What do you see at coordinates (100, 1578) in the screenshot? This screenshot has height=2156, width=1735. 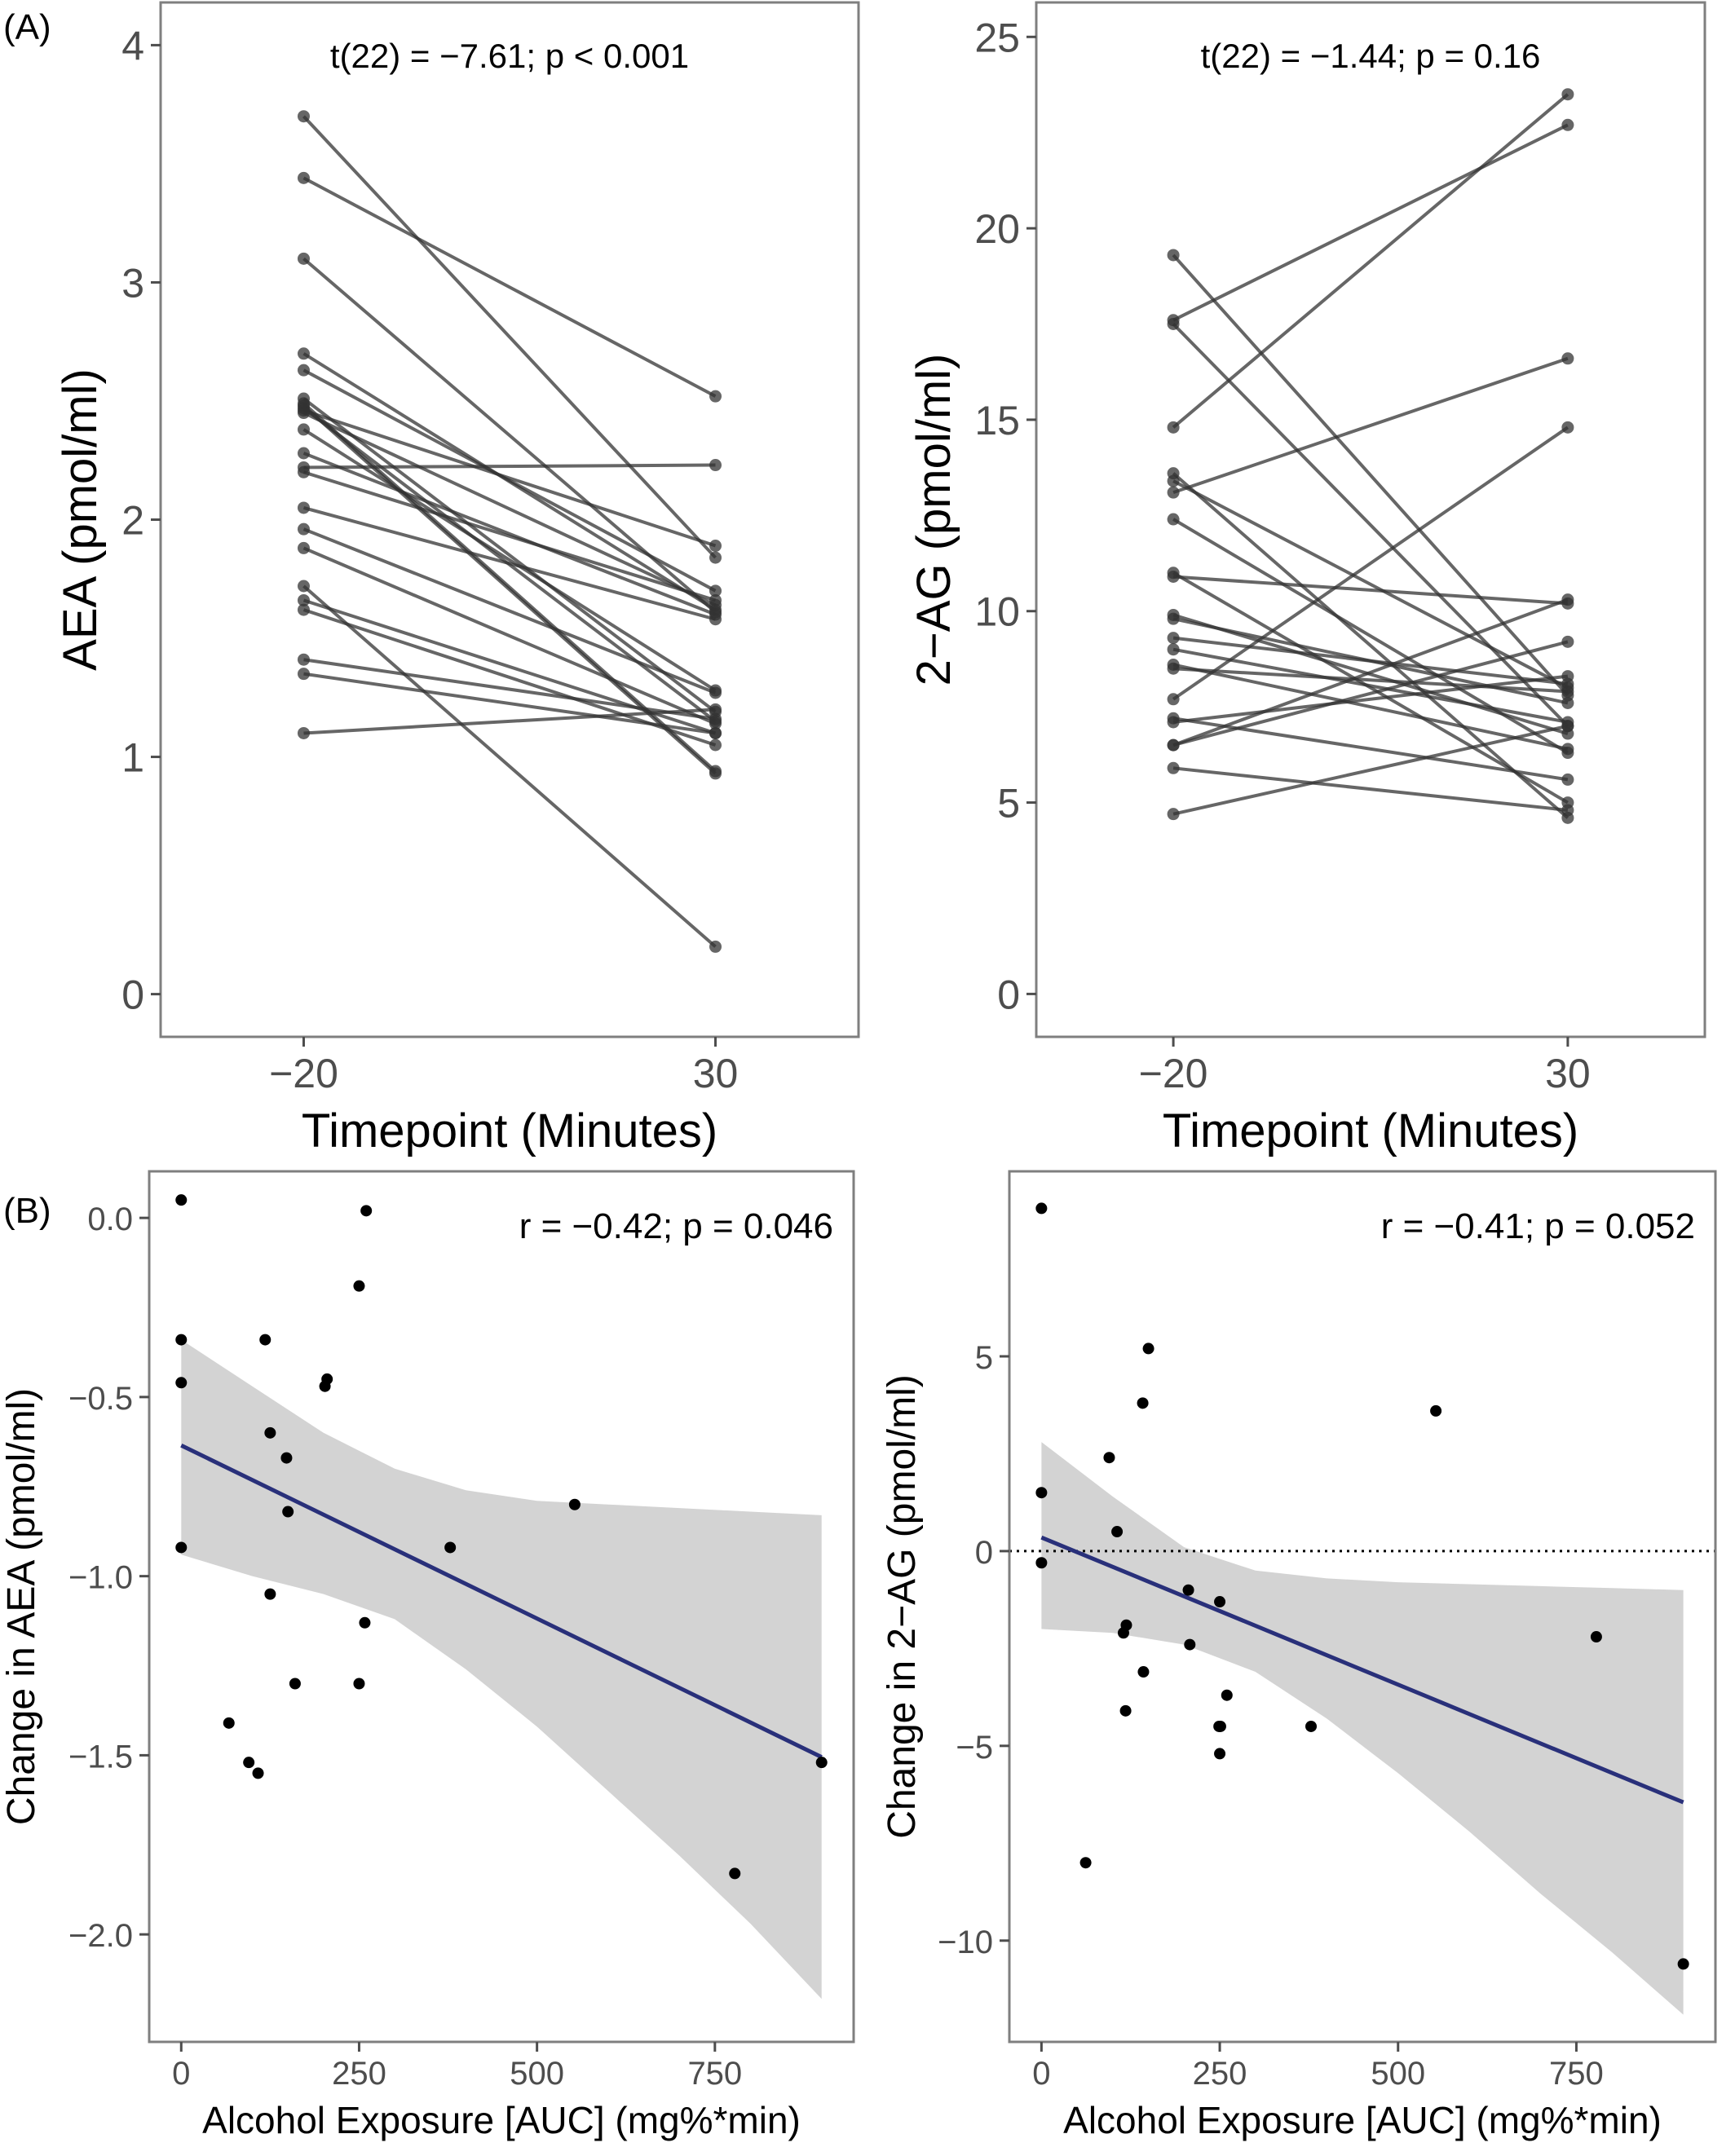 I see `y-tick-label: −1.0` at bounding box center [100, 1578].